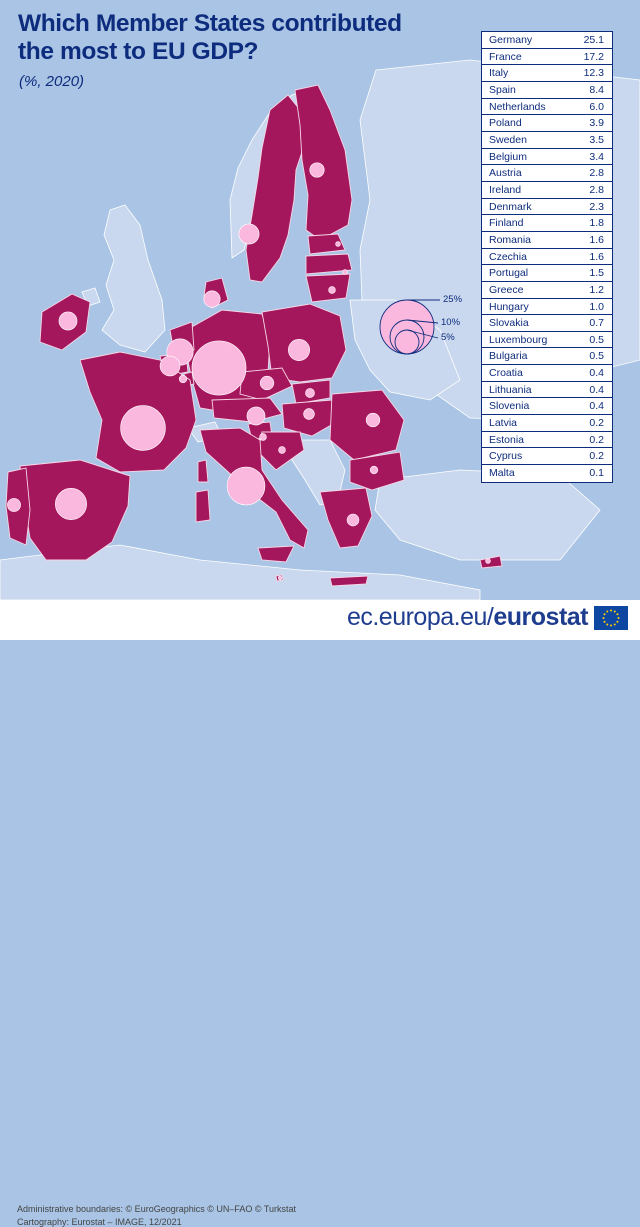  I want to click on country-name: Spain, so click(502, 89).